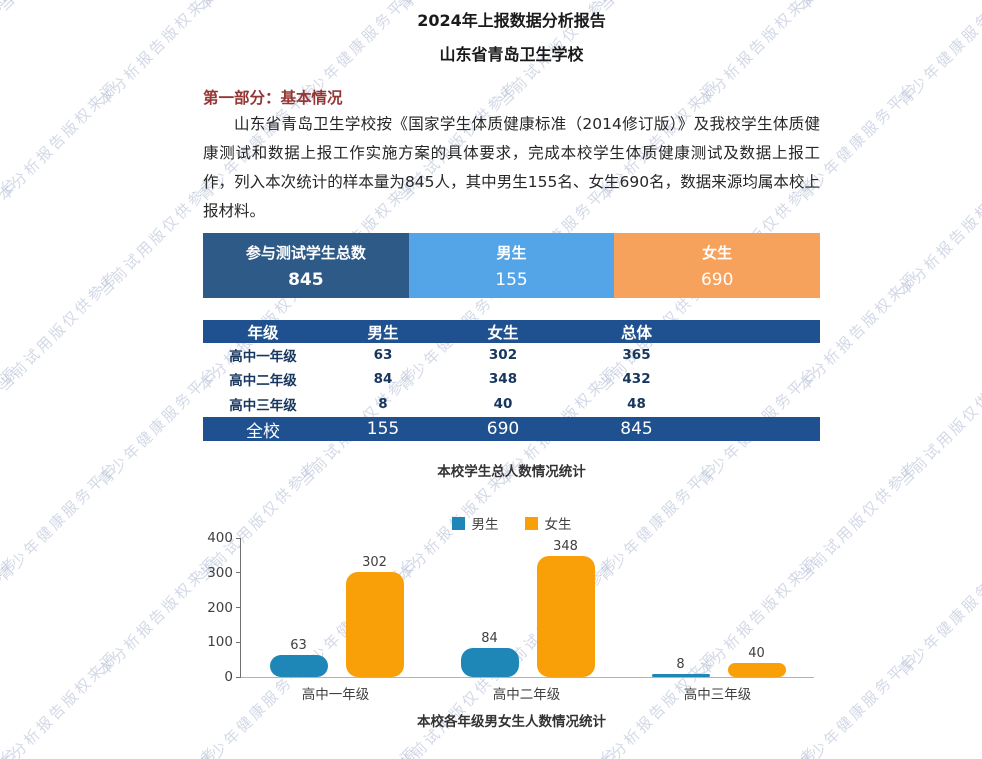  Describe the element at coordinates (636, 332) in the screenshot. I see `column-header: 总体` at that location.